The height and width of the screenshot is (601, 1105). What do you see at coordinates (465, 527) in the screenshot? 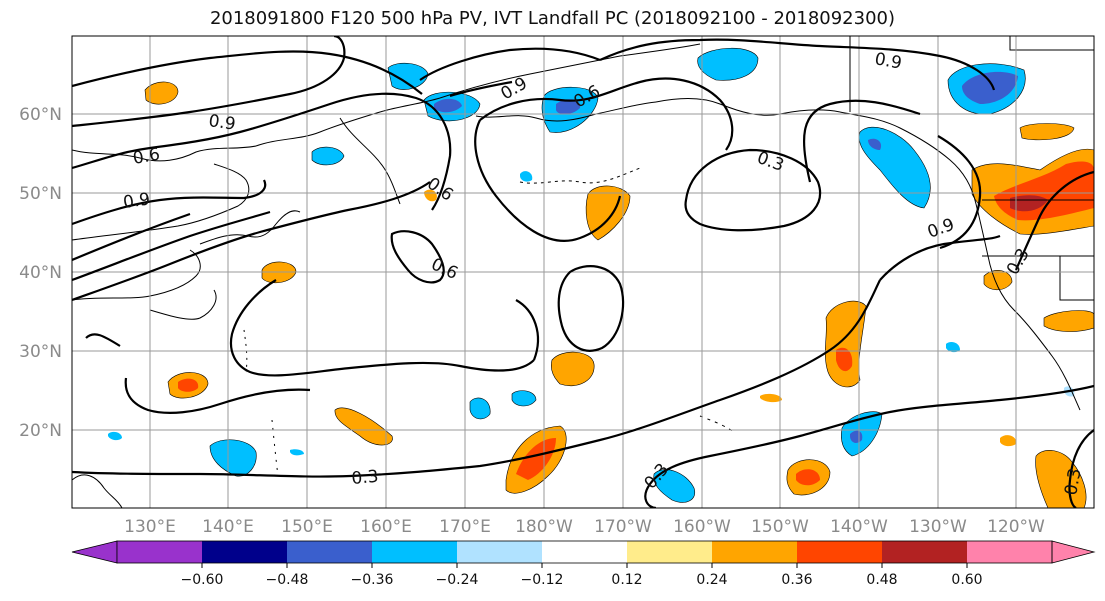
I see `lon-label: 170°E` at bounding box center [465, 527].